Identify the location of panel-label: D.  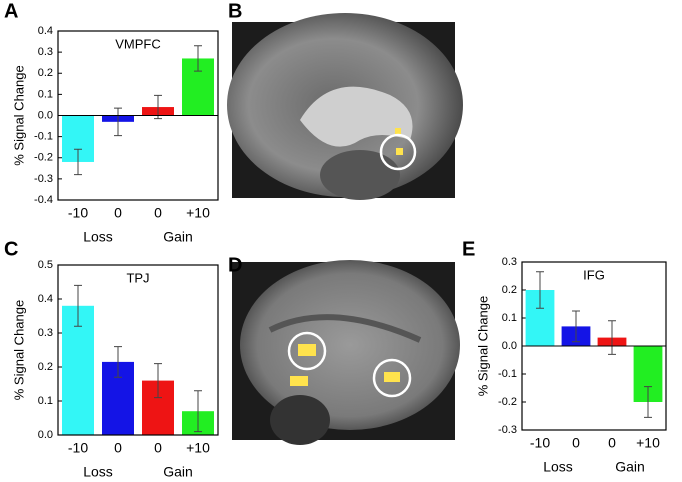
(235, 265).